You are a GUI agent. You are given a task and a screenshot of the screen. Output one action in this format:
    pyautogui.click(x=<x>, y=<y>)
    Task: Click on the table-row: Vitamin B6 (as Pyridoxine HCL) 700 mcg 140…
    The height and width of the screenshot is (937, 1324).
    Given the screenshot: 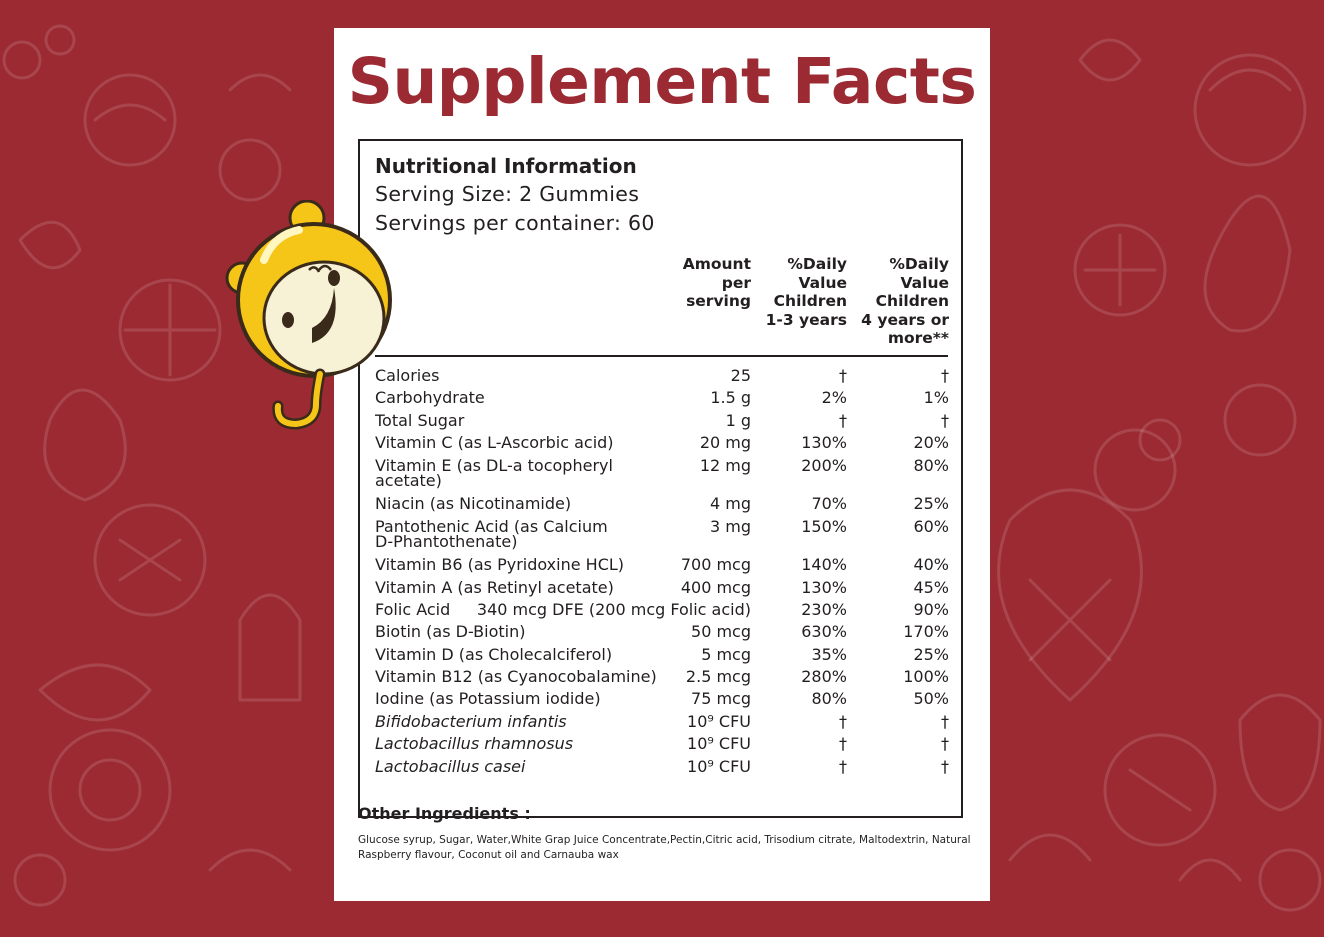 What is the action you would take?
    pyautogui.click(x=660, y=568)
    